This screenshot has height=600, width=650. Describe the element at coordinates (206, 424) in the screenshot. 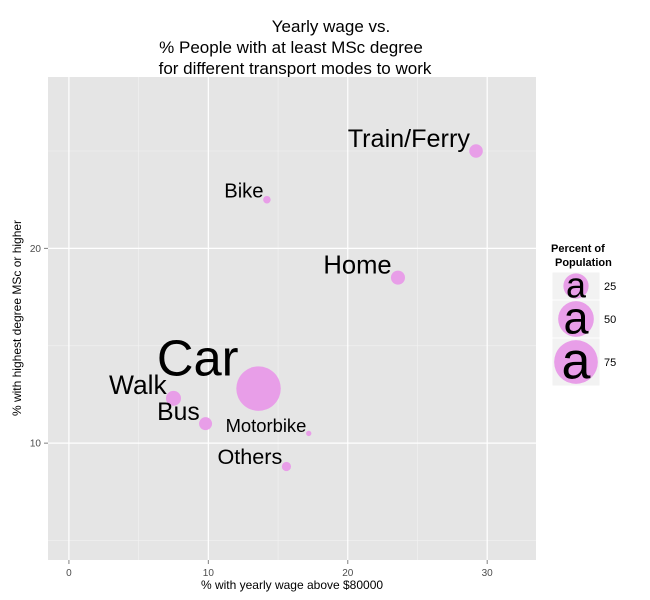

I see `point-bus` at that location.